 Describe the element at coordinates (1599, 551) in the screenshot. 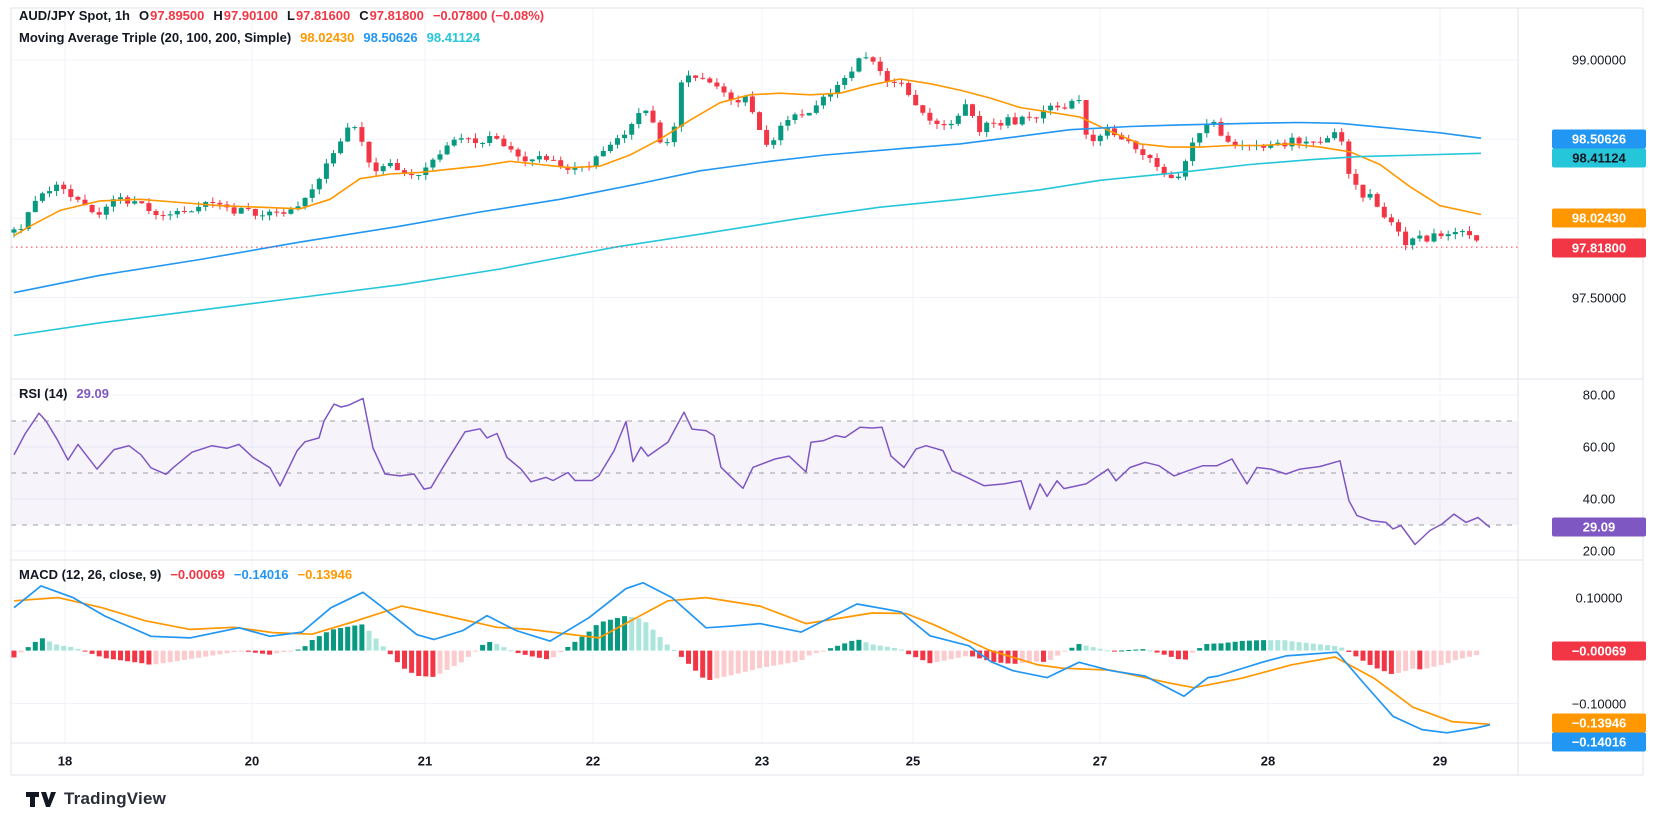

I see `rsi-axis-label: 20.00` at that location.